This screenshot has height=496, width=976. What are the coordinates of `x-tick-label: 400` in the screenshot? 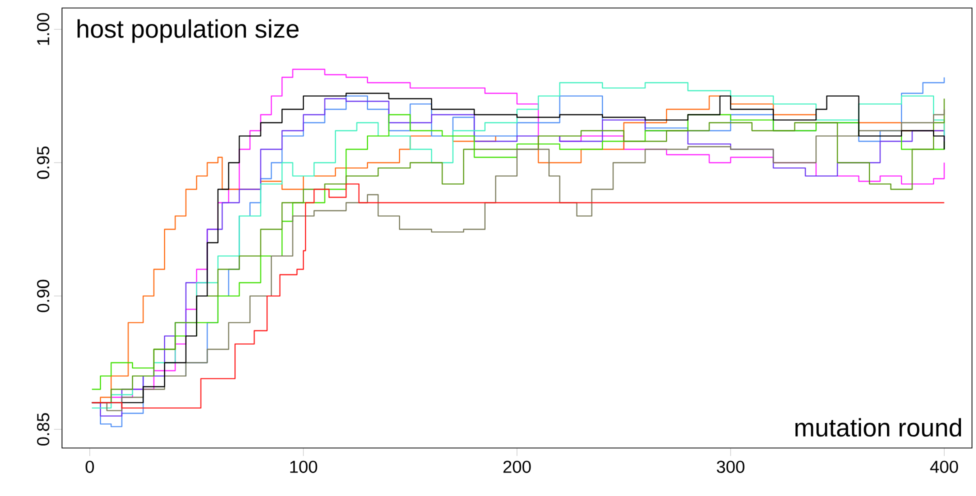 It's located at (944, 466).